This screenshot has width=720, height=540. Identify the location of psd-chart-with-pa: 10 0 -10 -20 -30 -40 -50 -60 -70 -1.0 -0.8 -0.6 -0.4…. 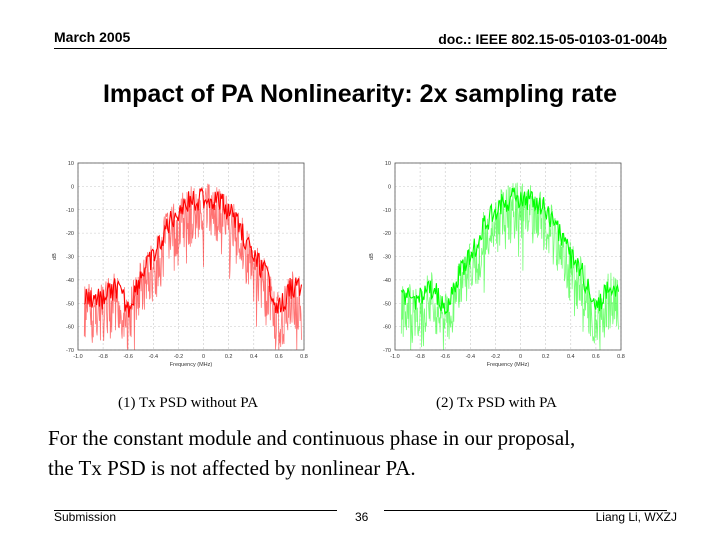
(495, 265).